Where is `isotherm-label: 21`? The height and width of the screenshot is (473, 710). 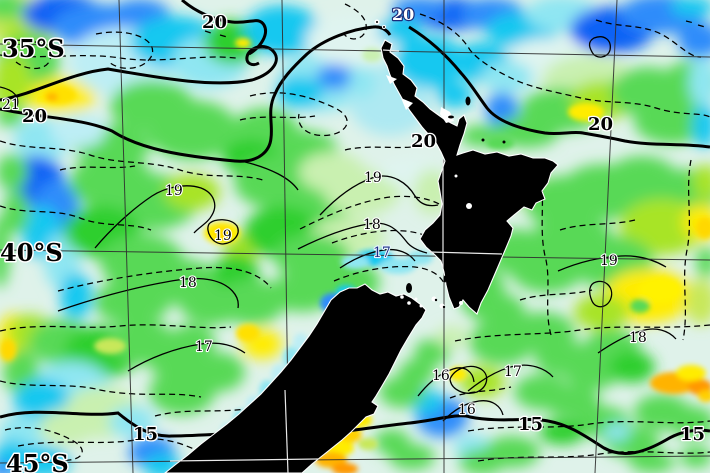 isotherm-label: 21 is located at coordinates (11, 105).